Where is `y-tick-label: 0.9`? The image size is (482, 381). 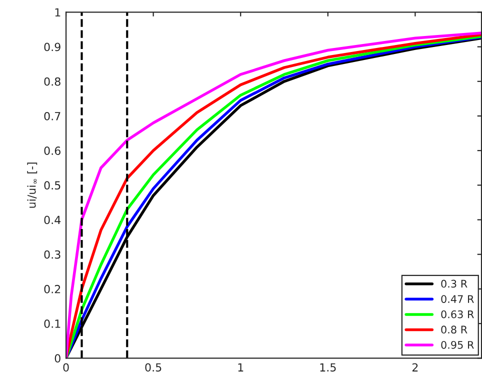
y-tick-label: 0.9 is located at coordinates (52, 47).